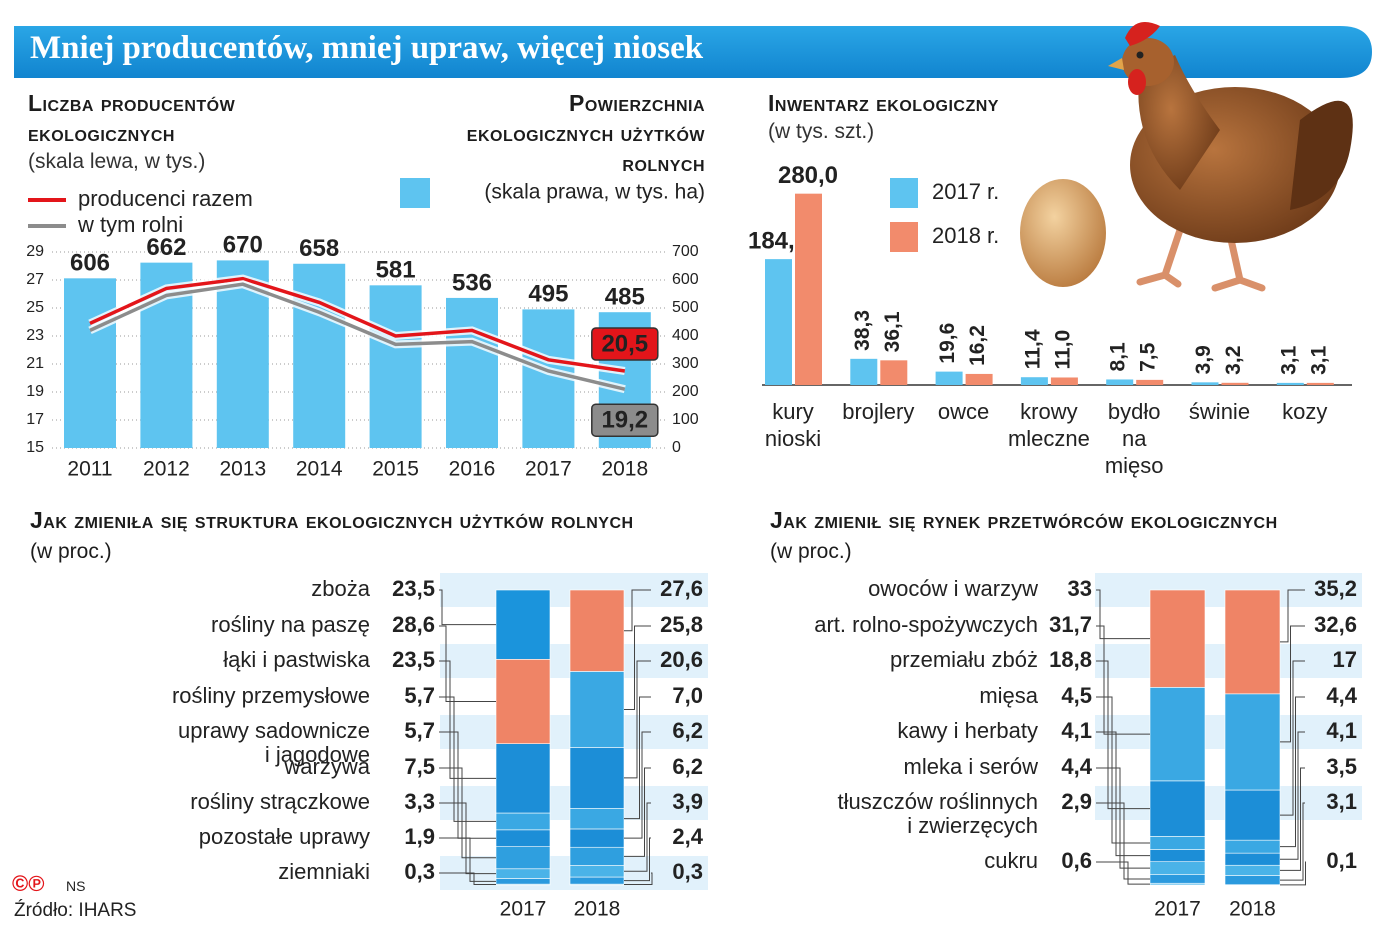  What do you see at coordinates (1076, 695) in the screenshot?
I see `value-label: 4,5` at bounding box center [1076, 695].